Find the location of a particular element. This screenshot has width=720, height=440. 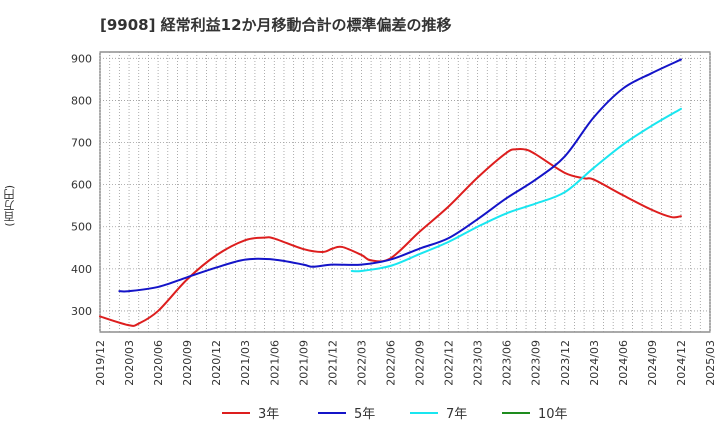

x-tick-label: 2024/09 is located at coordinates (652, 363).